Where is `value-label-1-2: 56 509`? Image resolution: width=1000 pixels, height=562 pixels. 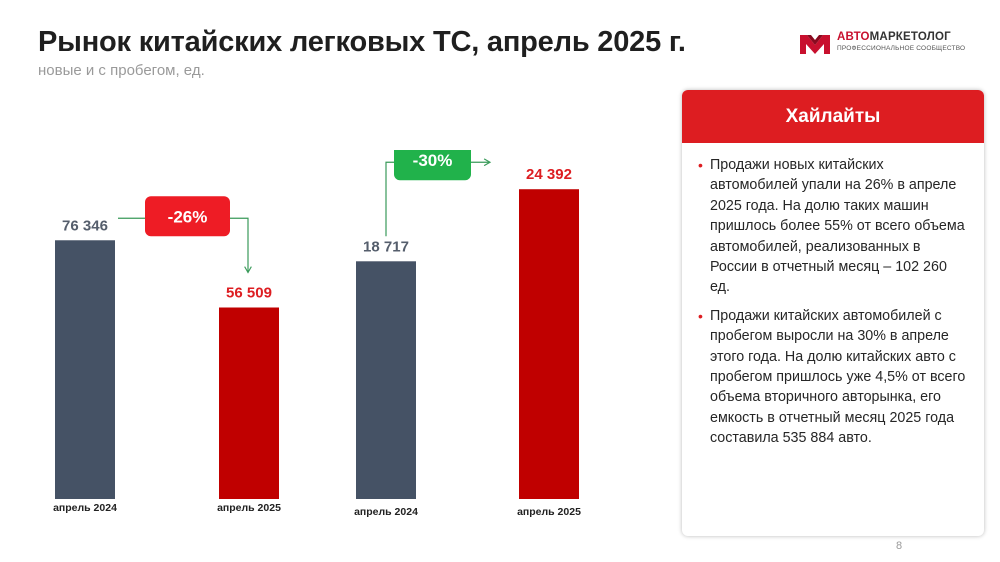
value-label-1-2: 56 509 is located at coordinates (249, 292).